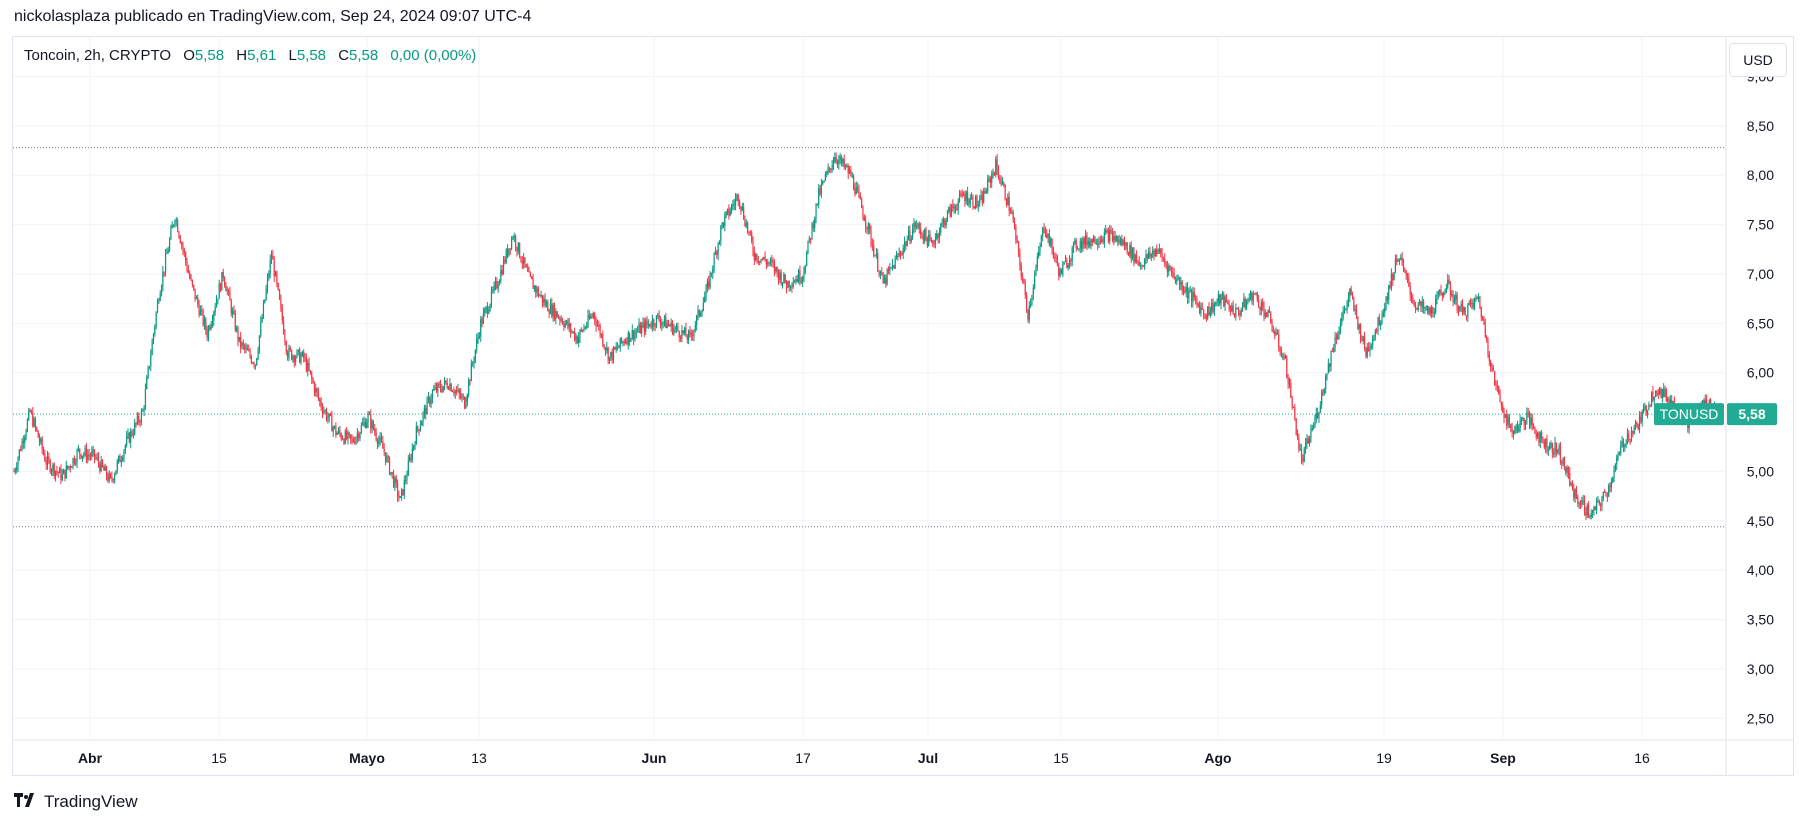  Describe the element at coordinates (76, 801) in the screenshot. I see `tradingview-footer: TradingView` at that location.